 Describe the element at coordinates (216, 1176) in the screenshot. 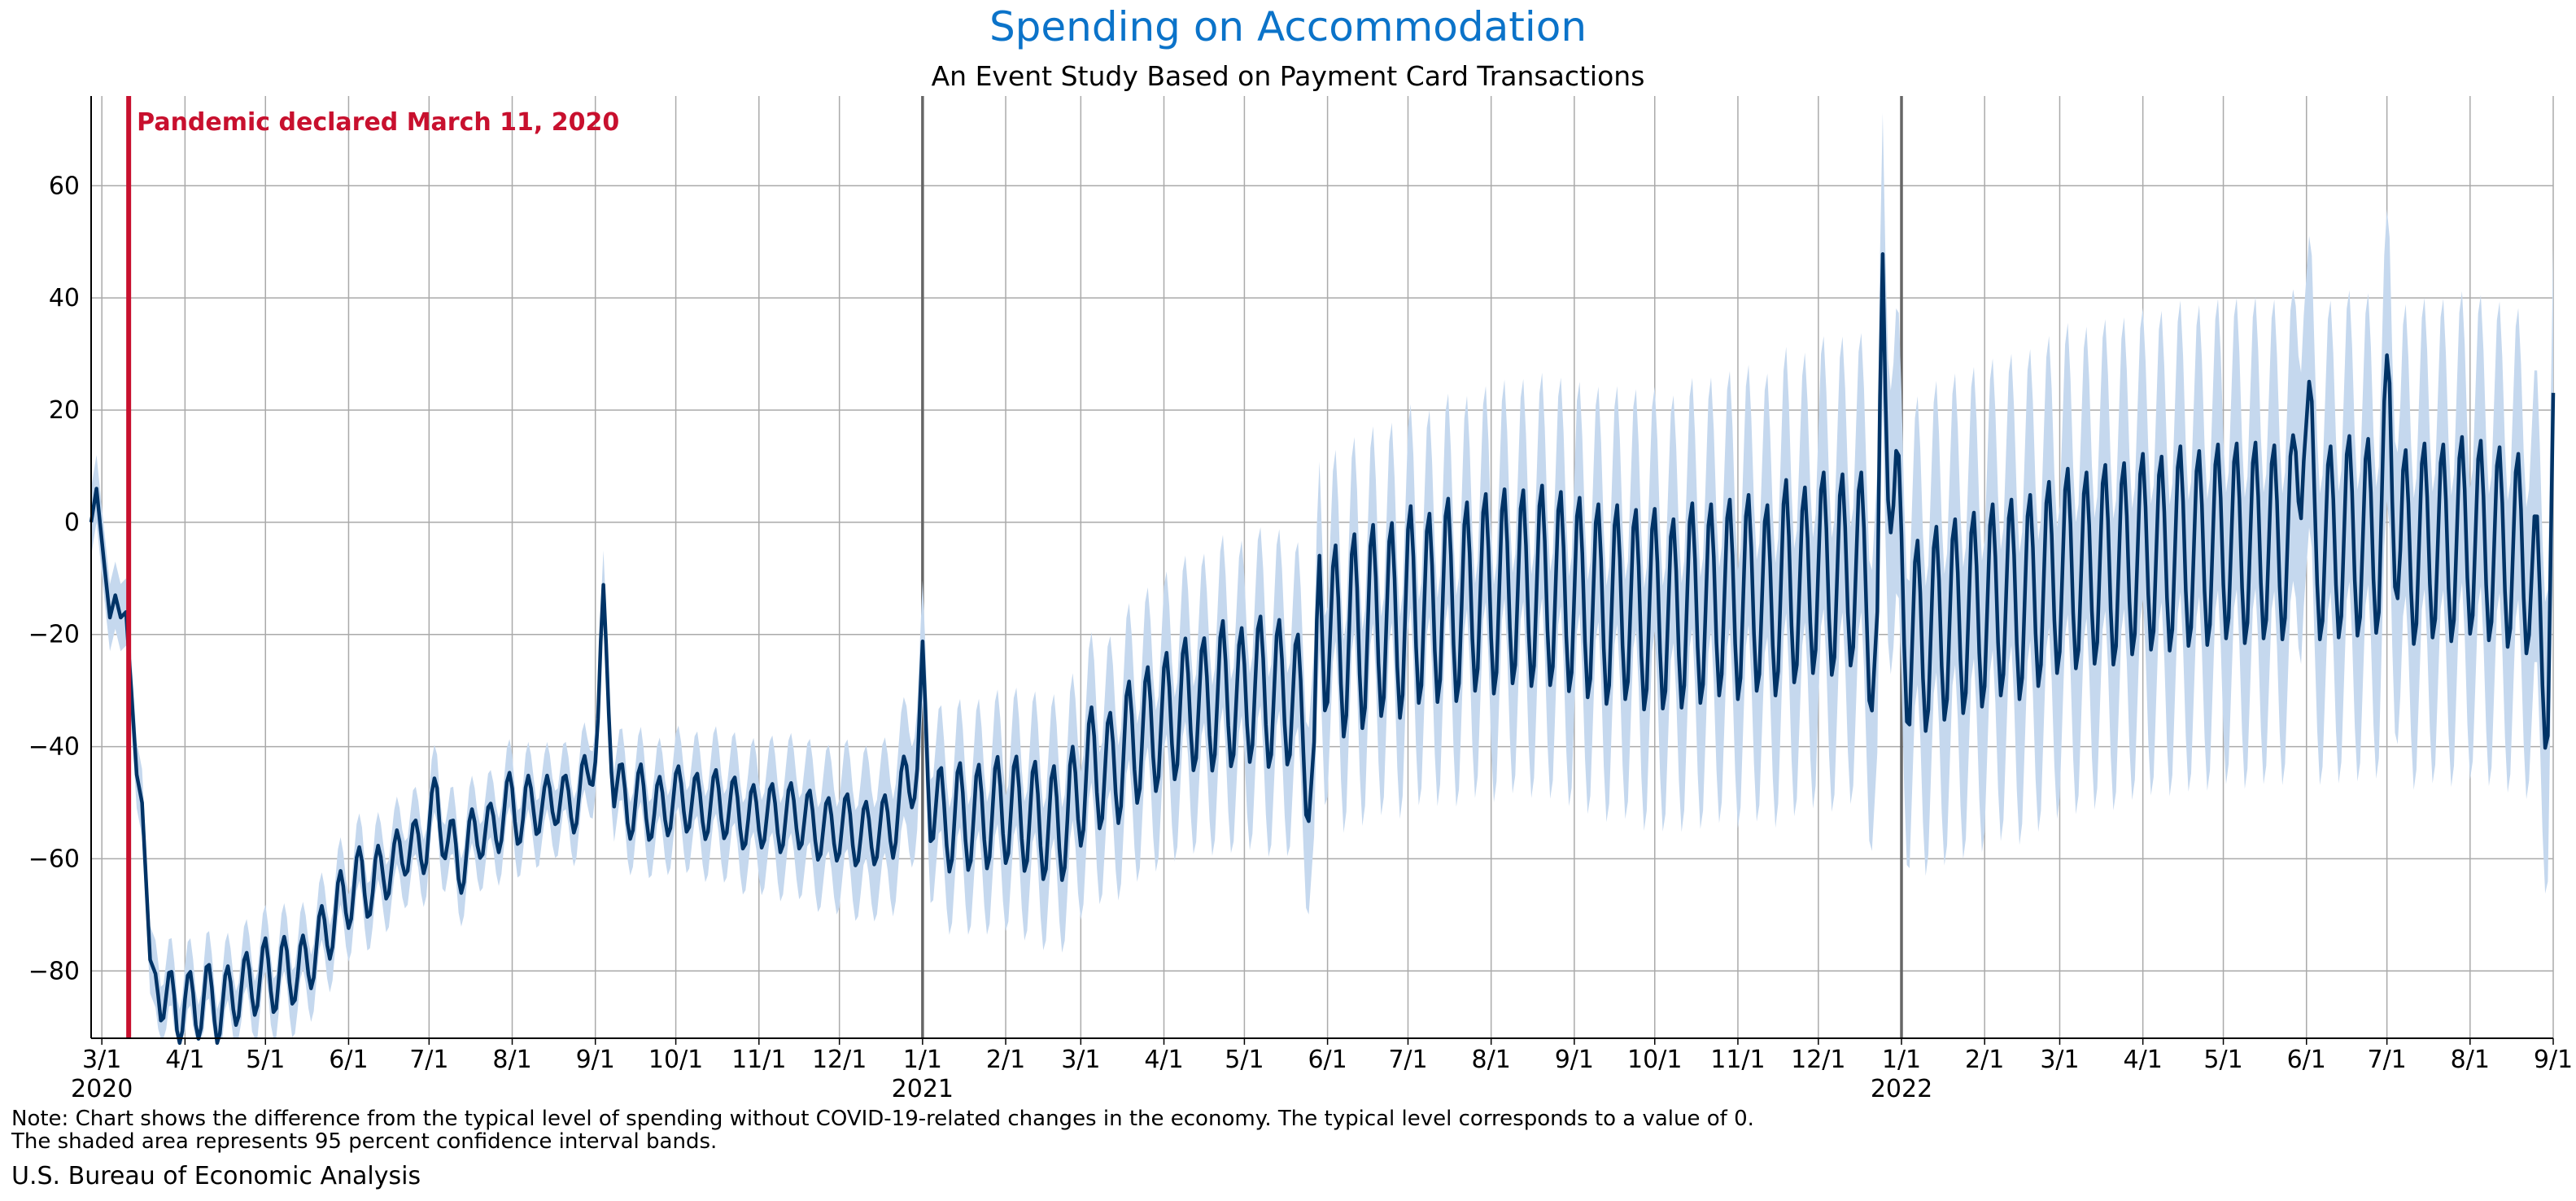

I see `source-attribution: U.S. Bureau of Economic Analysis` at that location.